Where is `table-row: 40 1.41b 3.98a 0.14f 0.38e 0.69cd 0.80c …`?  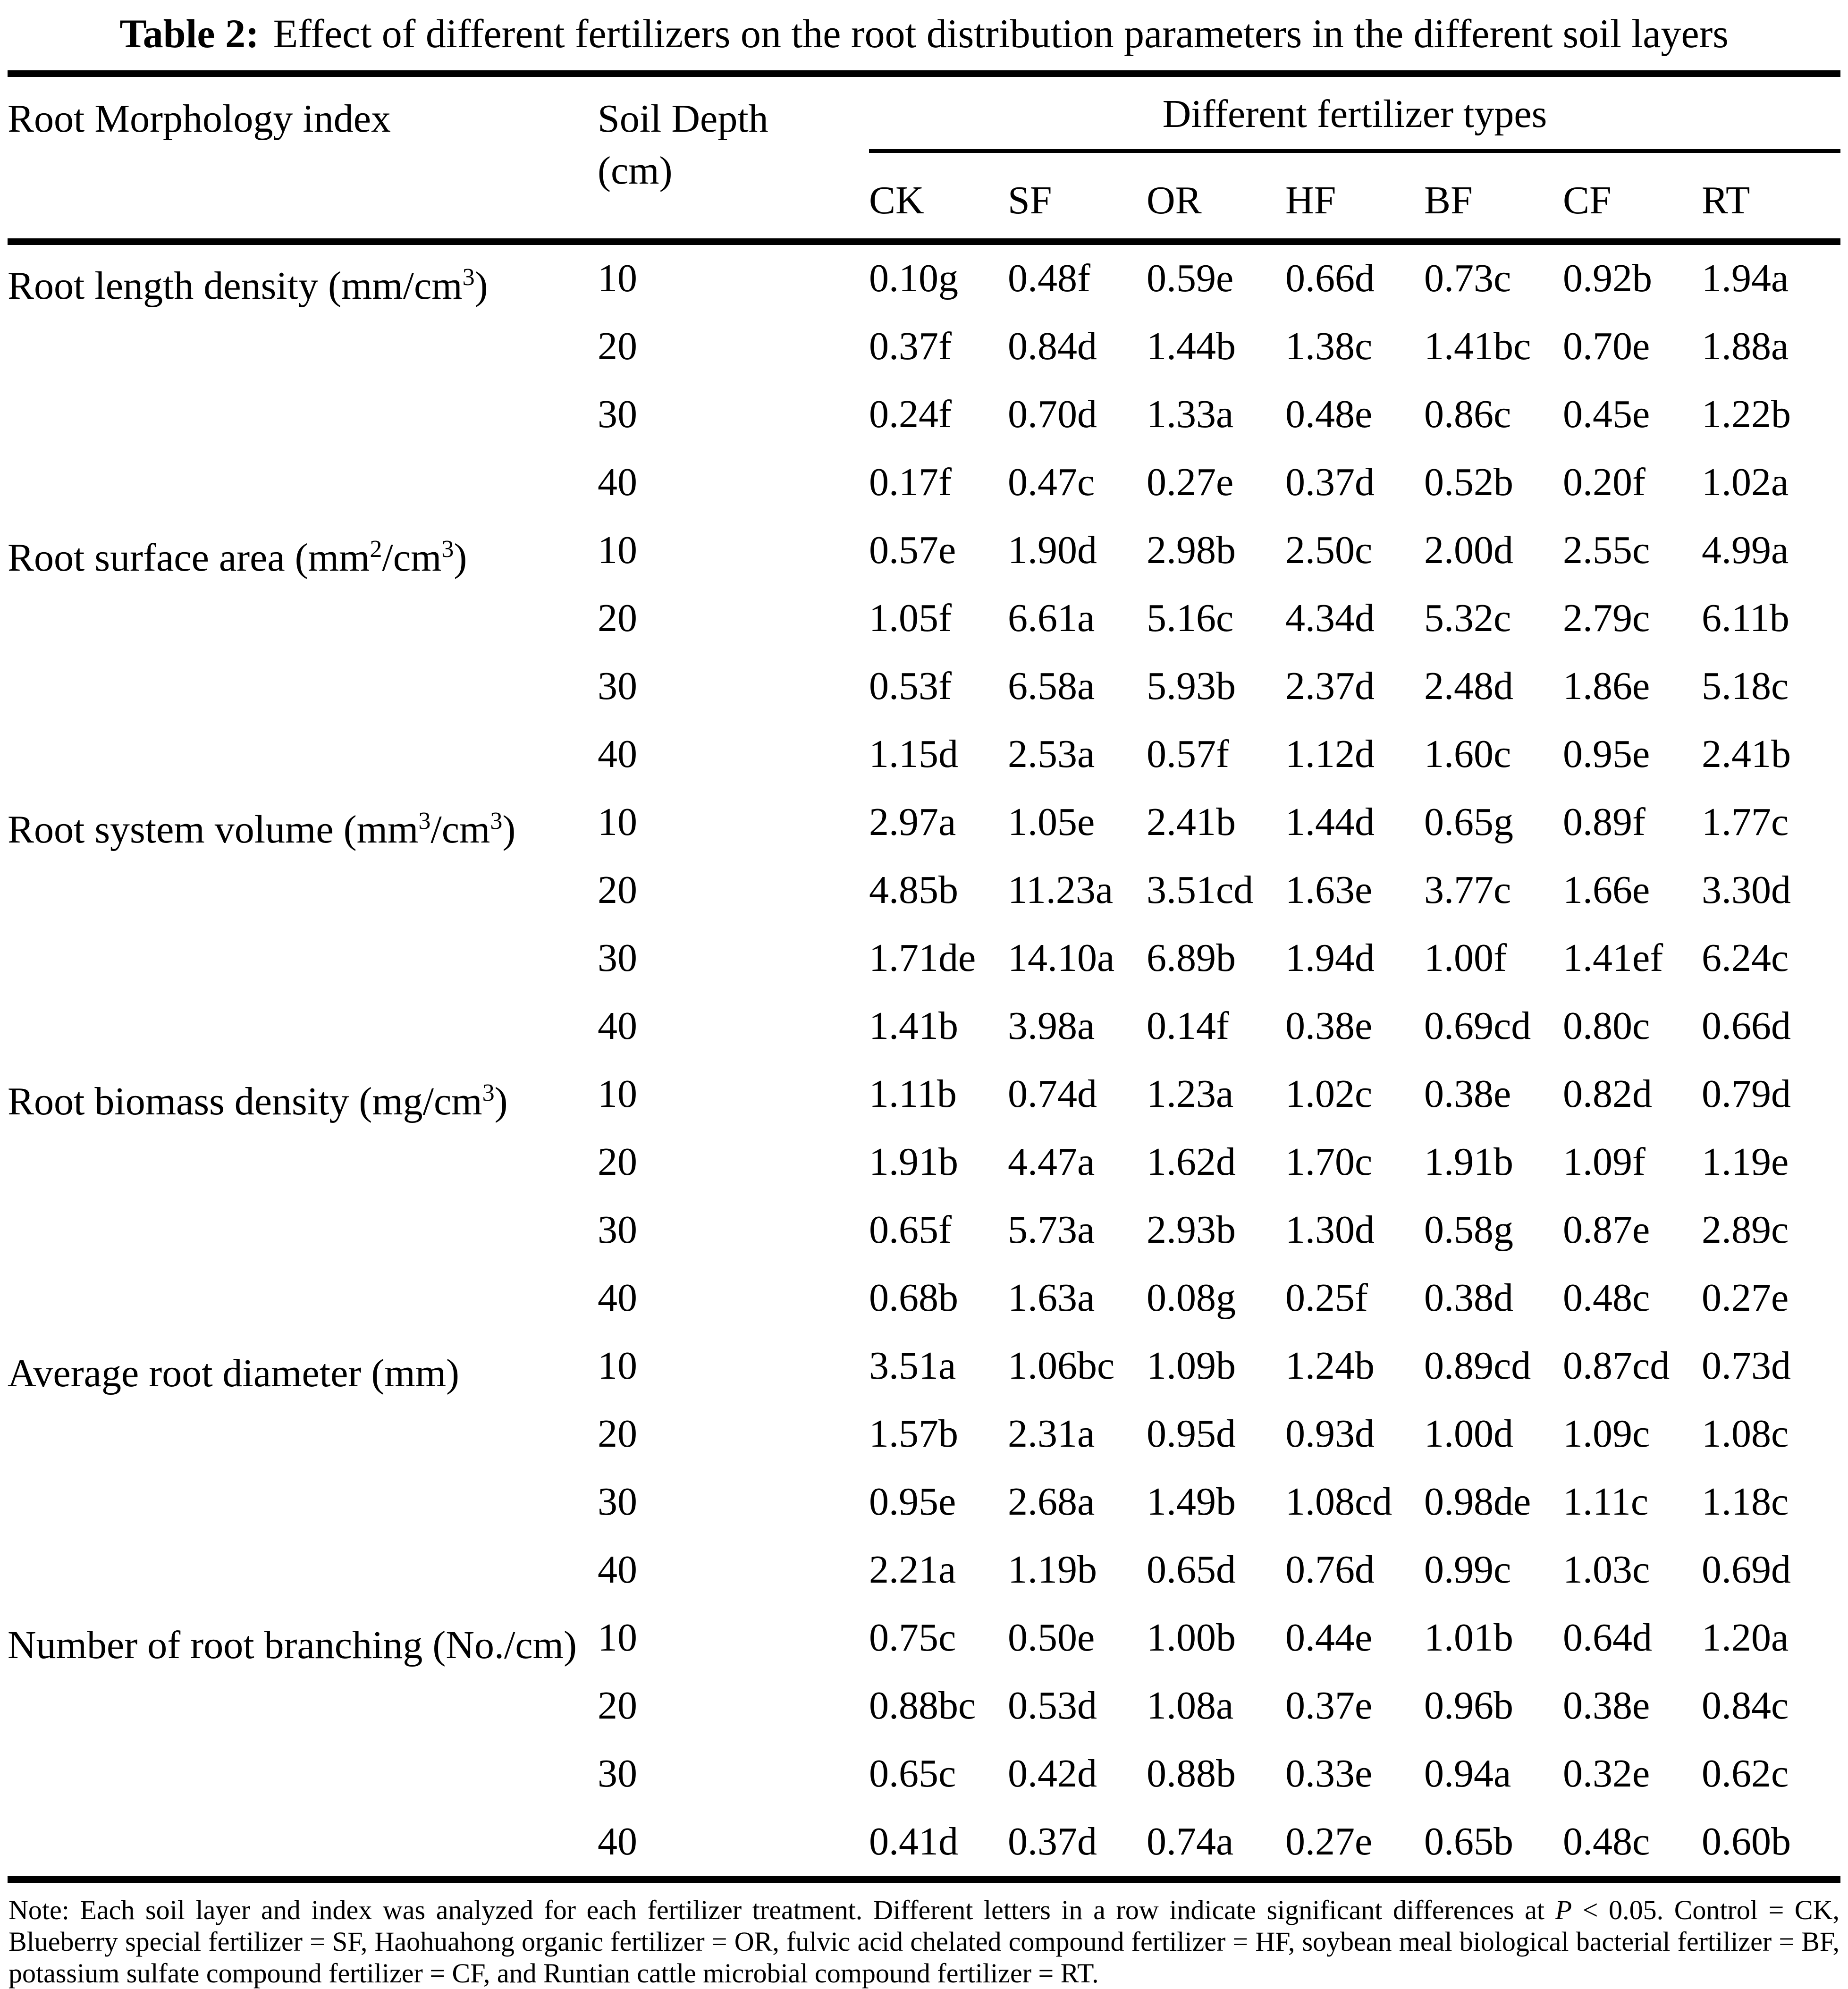
table-row: 40 1.41b 3.98a 0.14f 0.38e 0.69cd 0.80c … is located at coordinates (924, 1027).